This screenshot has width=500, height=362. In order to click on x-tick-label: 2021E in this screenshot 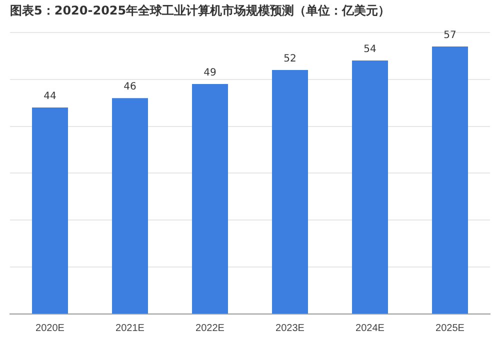, I will do `click(130, 328)`.